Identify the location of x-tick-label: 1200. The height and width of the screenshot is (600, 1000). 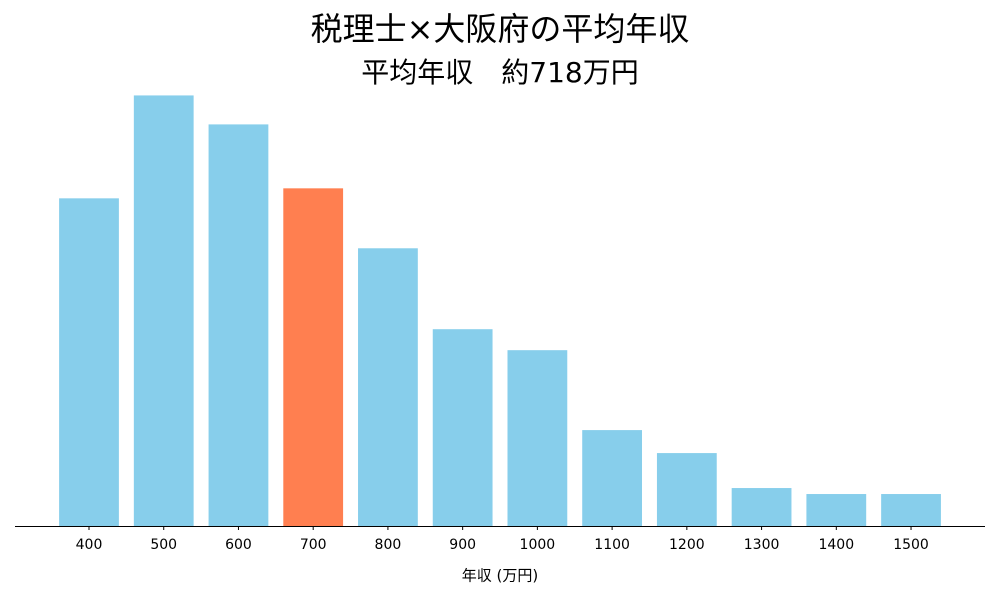
(687, 545).